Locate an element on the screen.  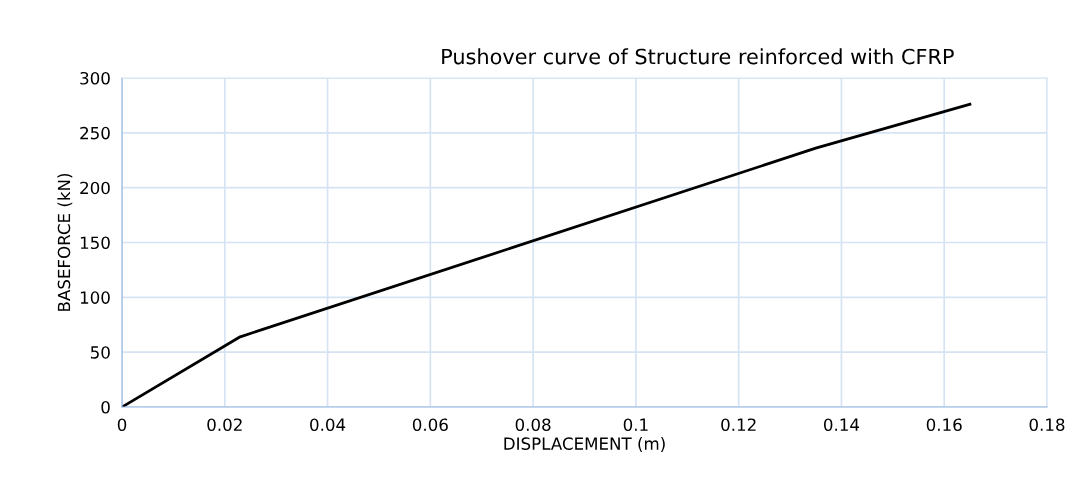
y-tick-label: 50 is located at coordinates (100, 352).